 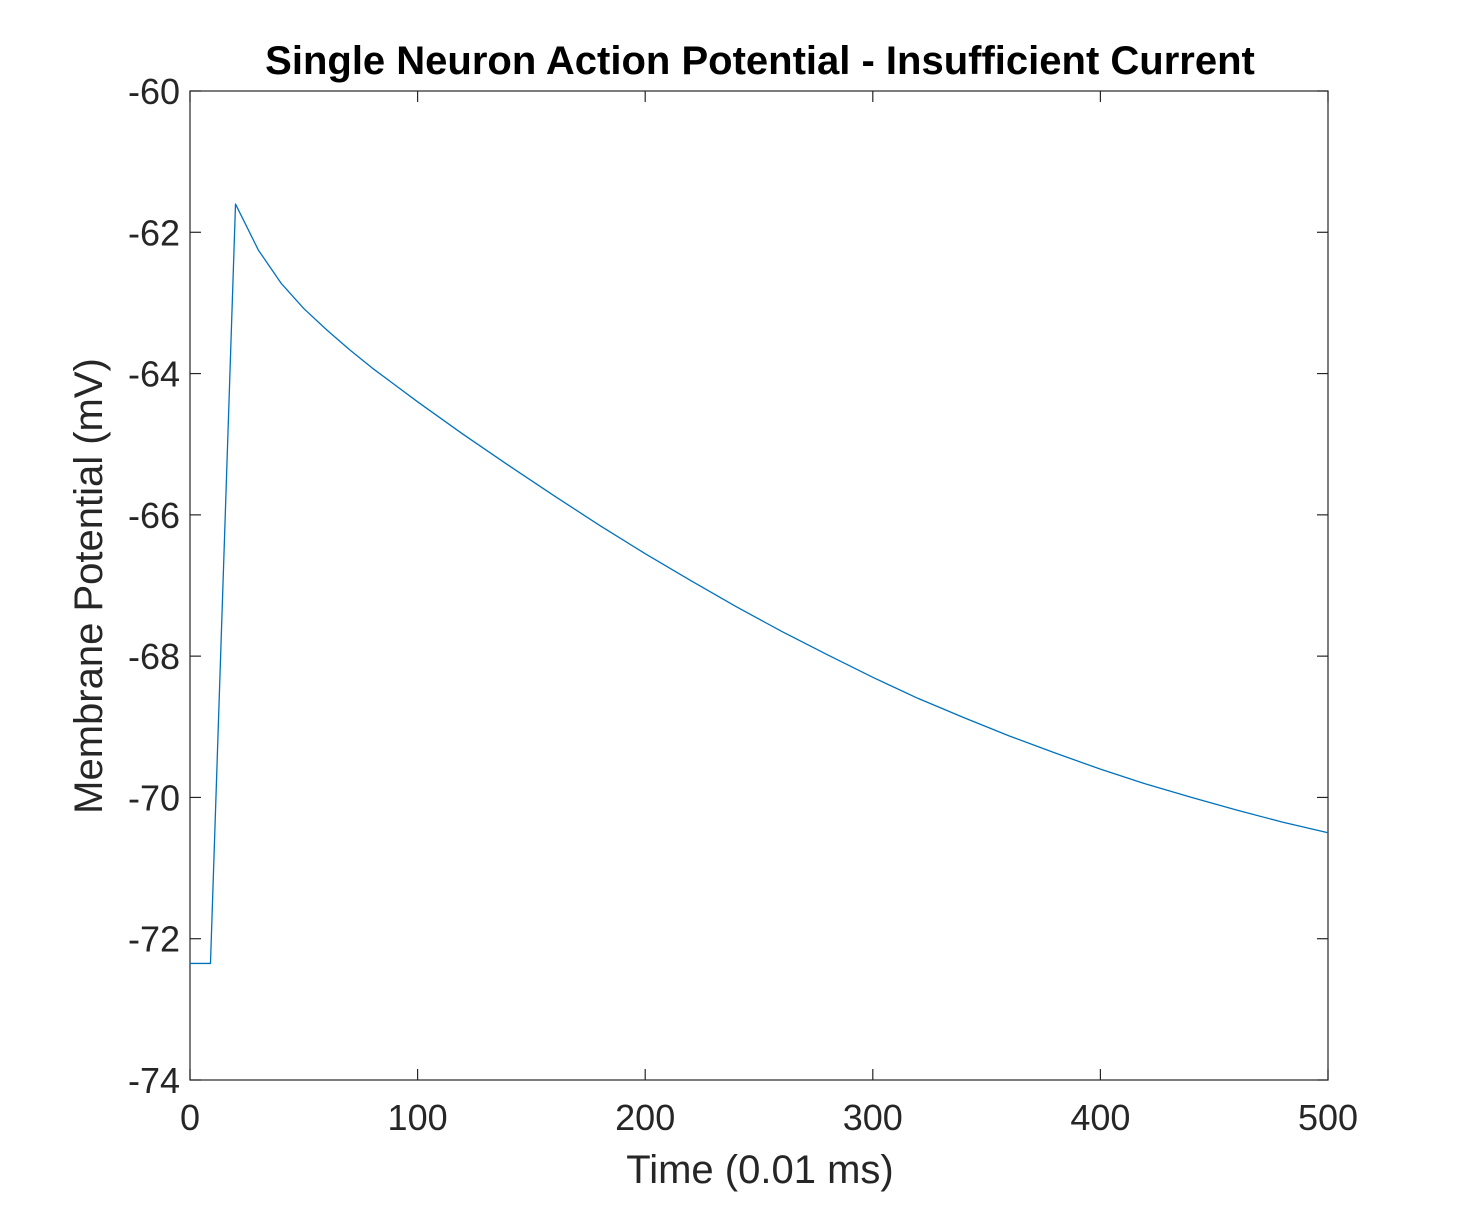 What do you see at coordinates (89, 586) in the screenshot?
I see `y-axis-label: Membrane Potential (mV)` at bounding box center [89, 586].